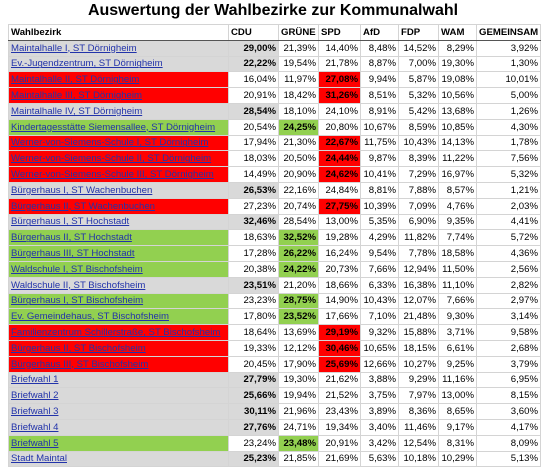 The image size is (546, 472). Describe the element at coordinates (418, 80) in the screenshot. I see `percent-cell: 5,87%` at that location.